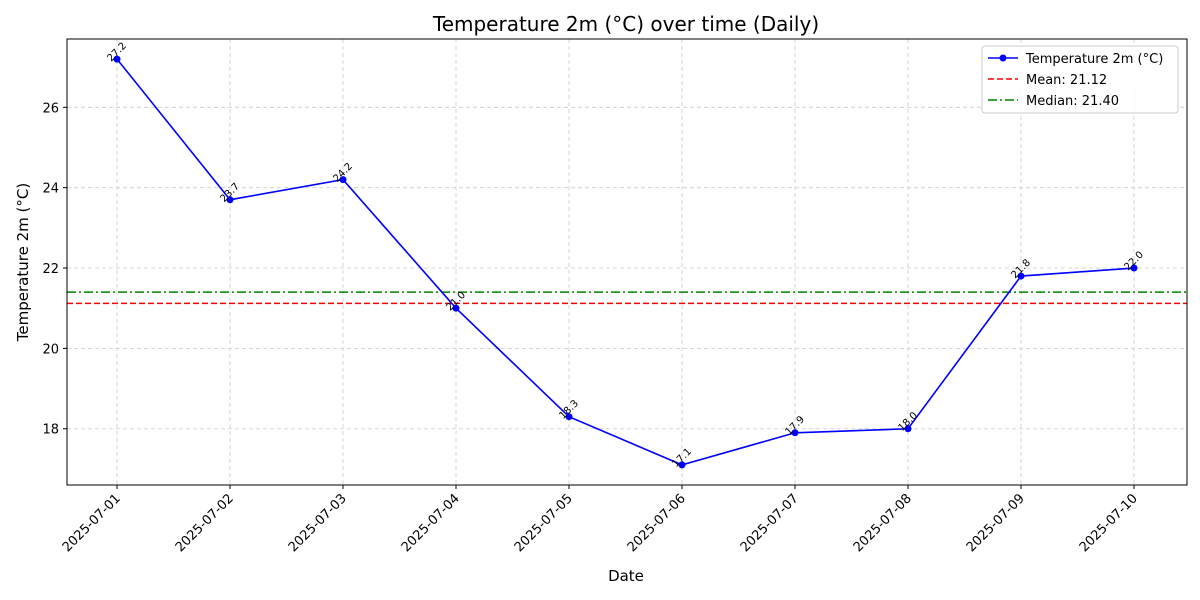 Image resolution: width=1200 pixels, height=600 pixels. Describe the element at coordinates (50, 189) in the screenshot. I see `y-tick-label: 24` at that location.